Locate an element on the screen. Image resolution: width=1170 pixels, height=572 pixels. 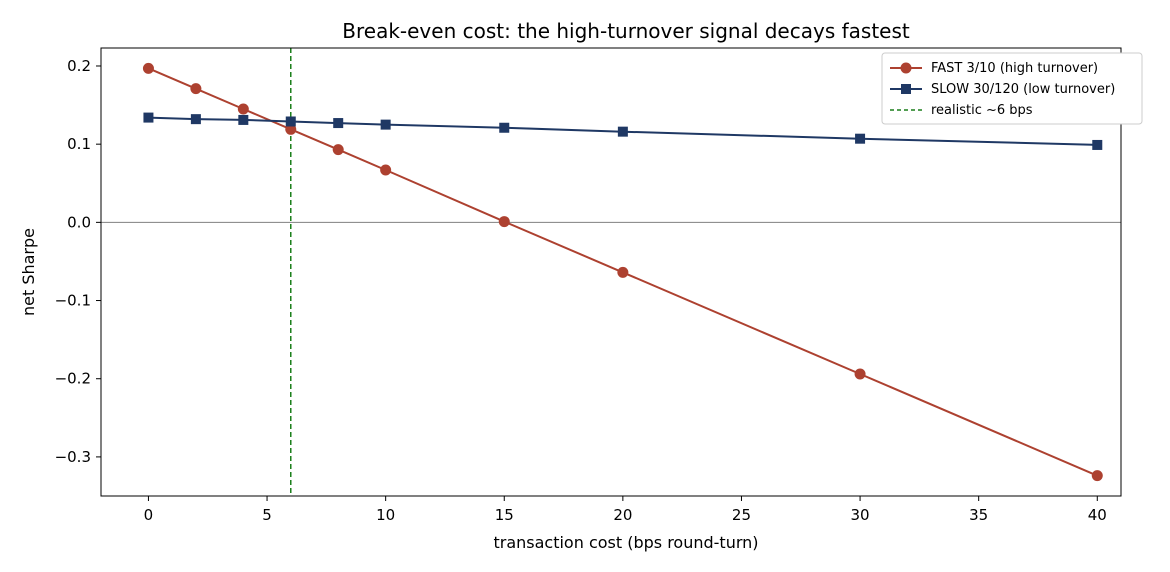
y-tick-label: 0.1 is located at coordinates (79, 144).